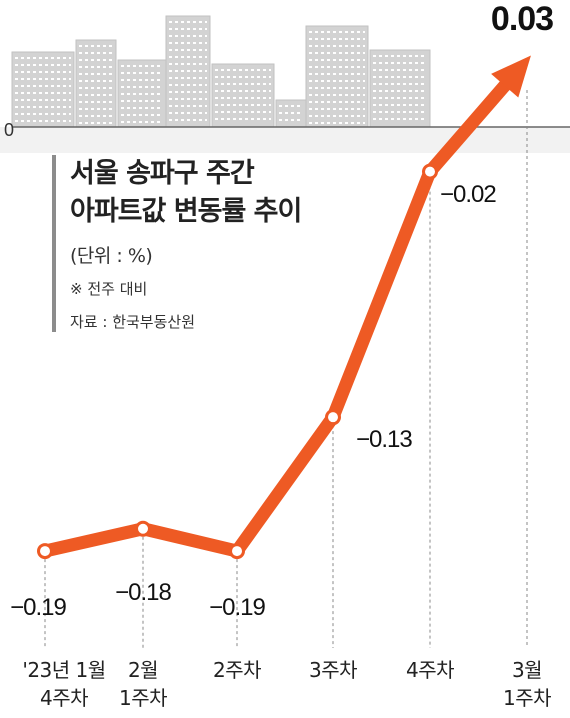 This screenshot has height=718, width=570. What do you see at coordinates (527, 670) in the screenshot?
I see `x-tick-label-6-1: 3월` at bounding box center [527, 670].